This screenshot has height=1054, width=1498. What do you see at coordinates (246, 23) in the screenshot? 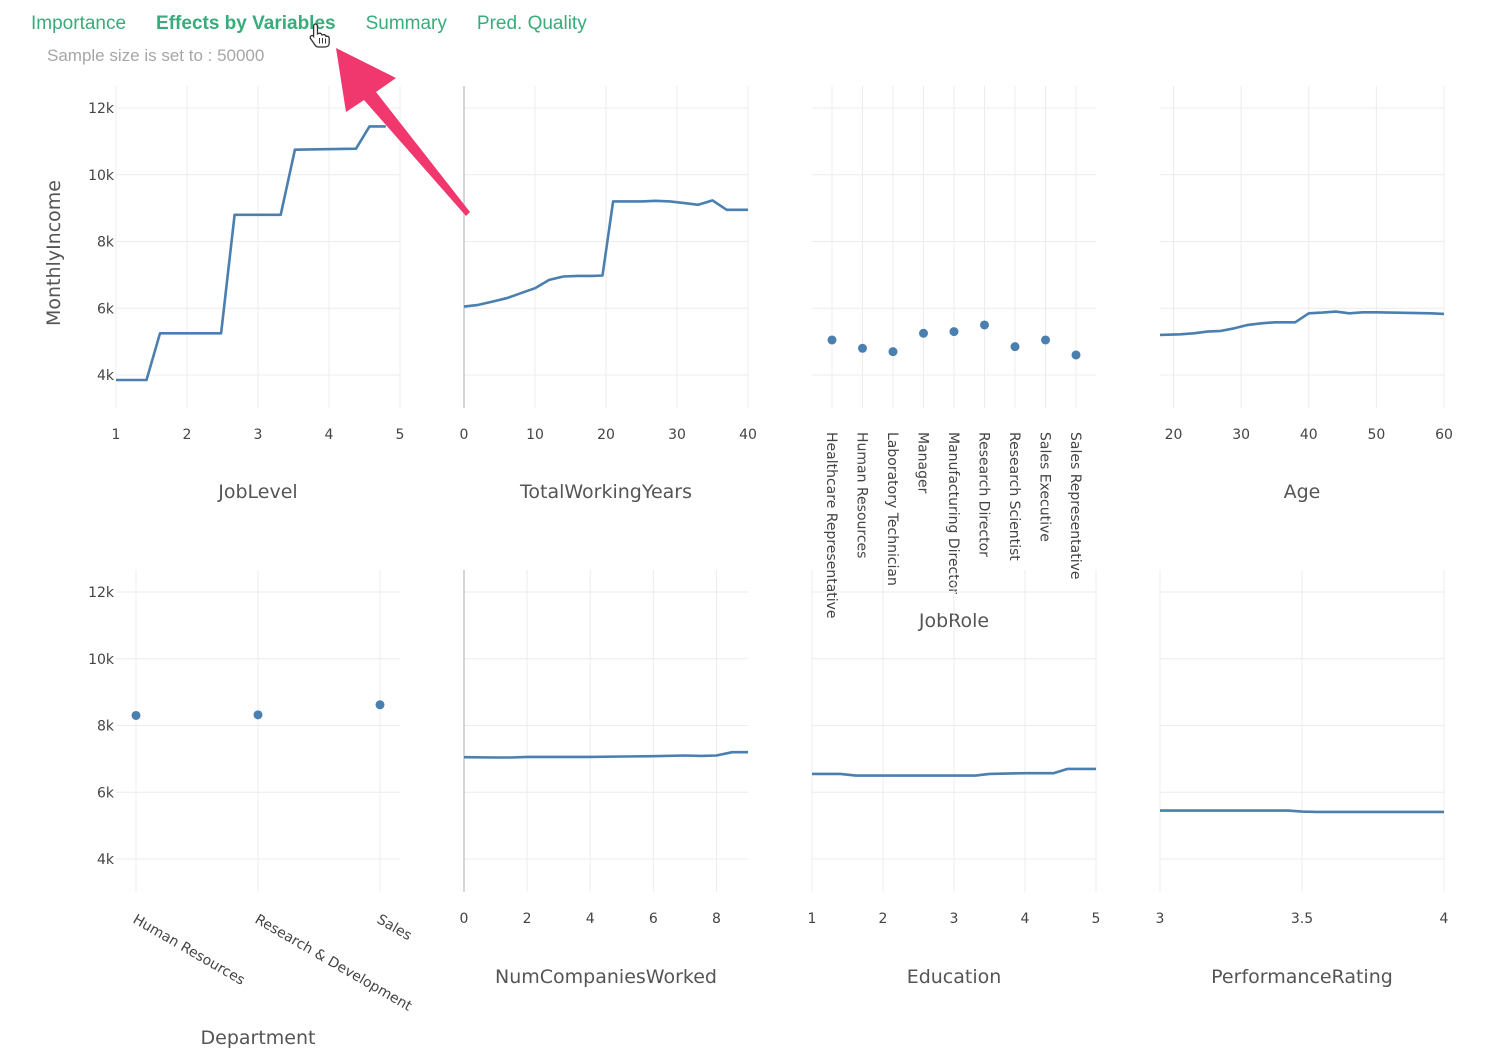
I see `tab-effects-by-variables: Effects by Variables` at bounding box center [246, 23].